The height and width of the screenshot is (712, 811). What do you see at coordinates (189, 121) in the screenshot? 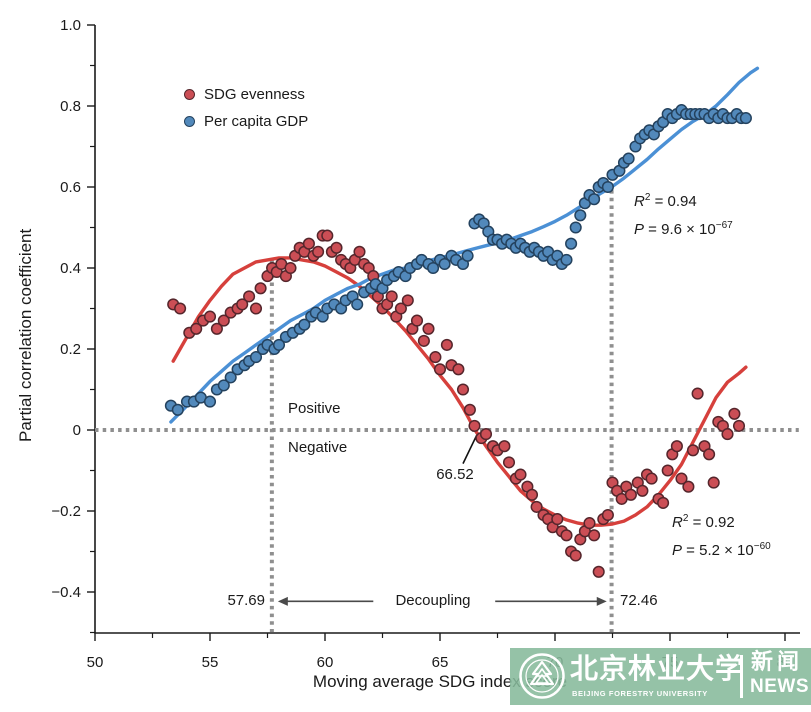
I see `legend-marker-blue-icon` at bounding box center [189, 121].